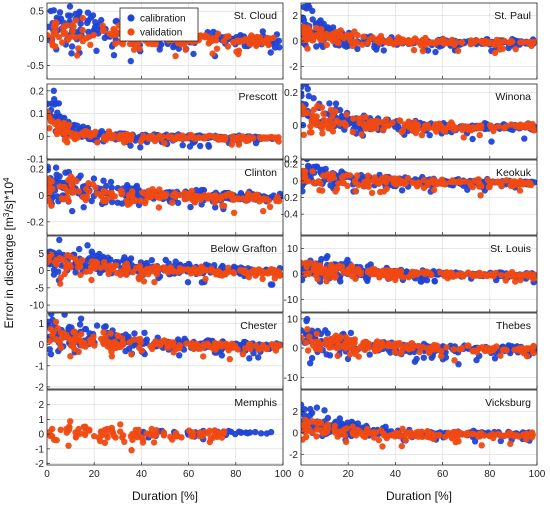 The height and width of the screenshot is (506, 550). I want to click on y-tick-label: -0.4, so click(290, 215).